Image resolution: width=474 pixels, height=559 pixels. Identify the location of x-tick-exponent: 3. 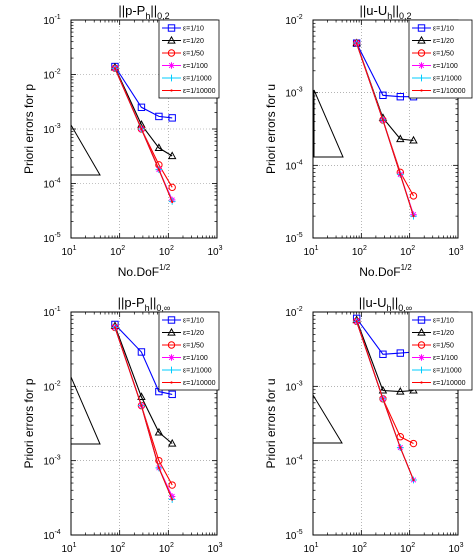
(221, 545).